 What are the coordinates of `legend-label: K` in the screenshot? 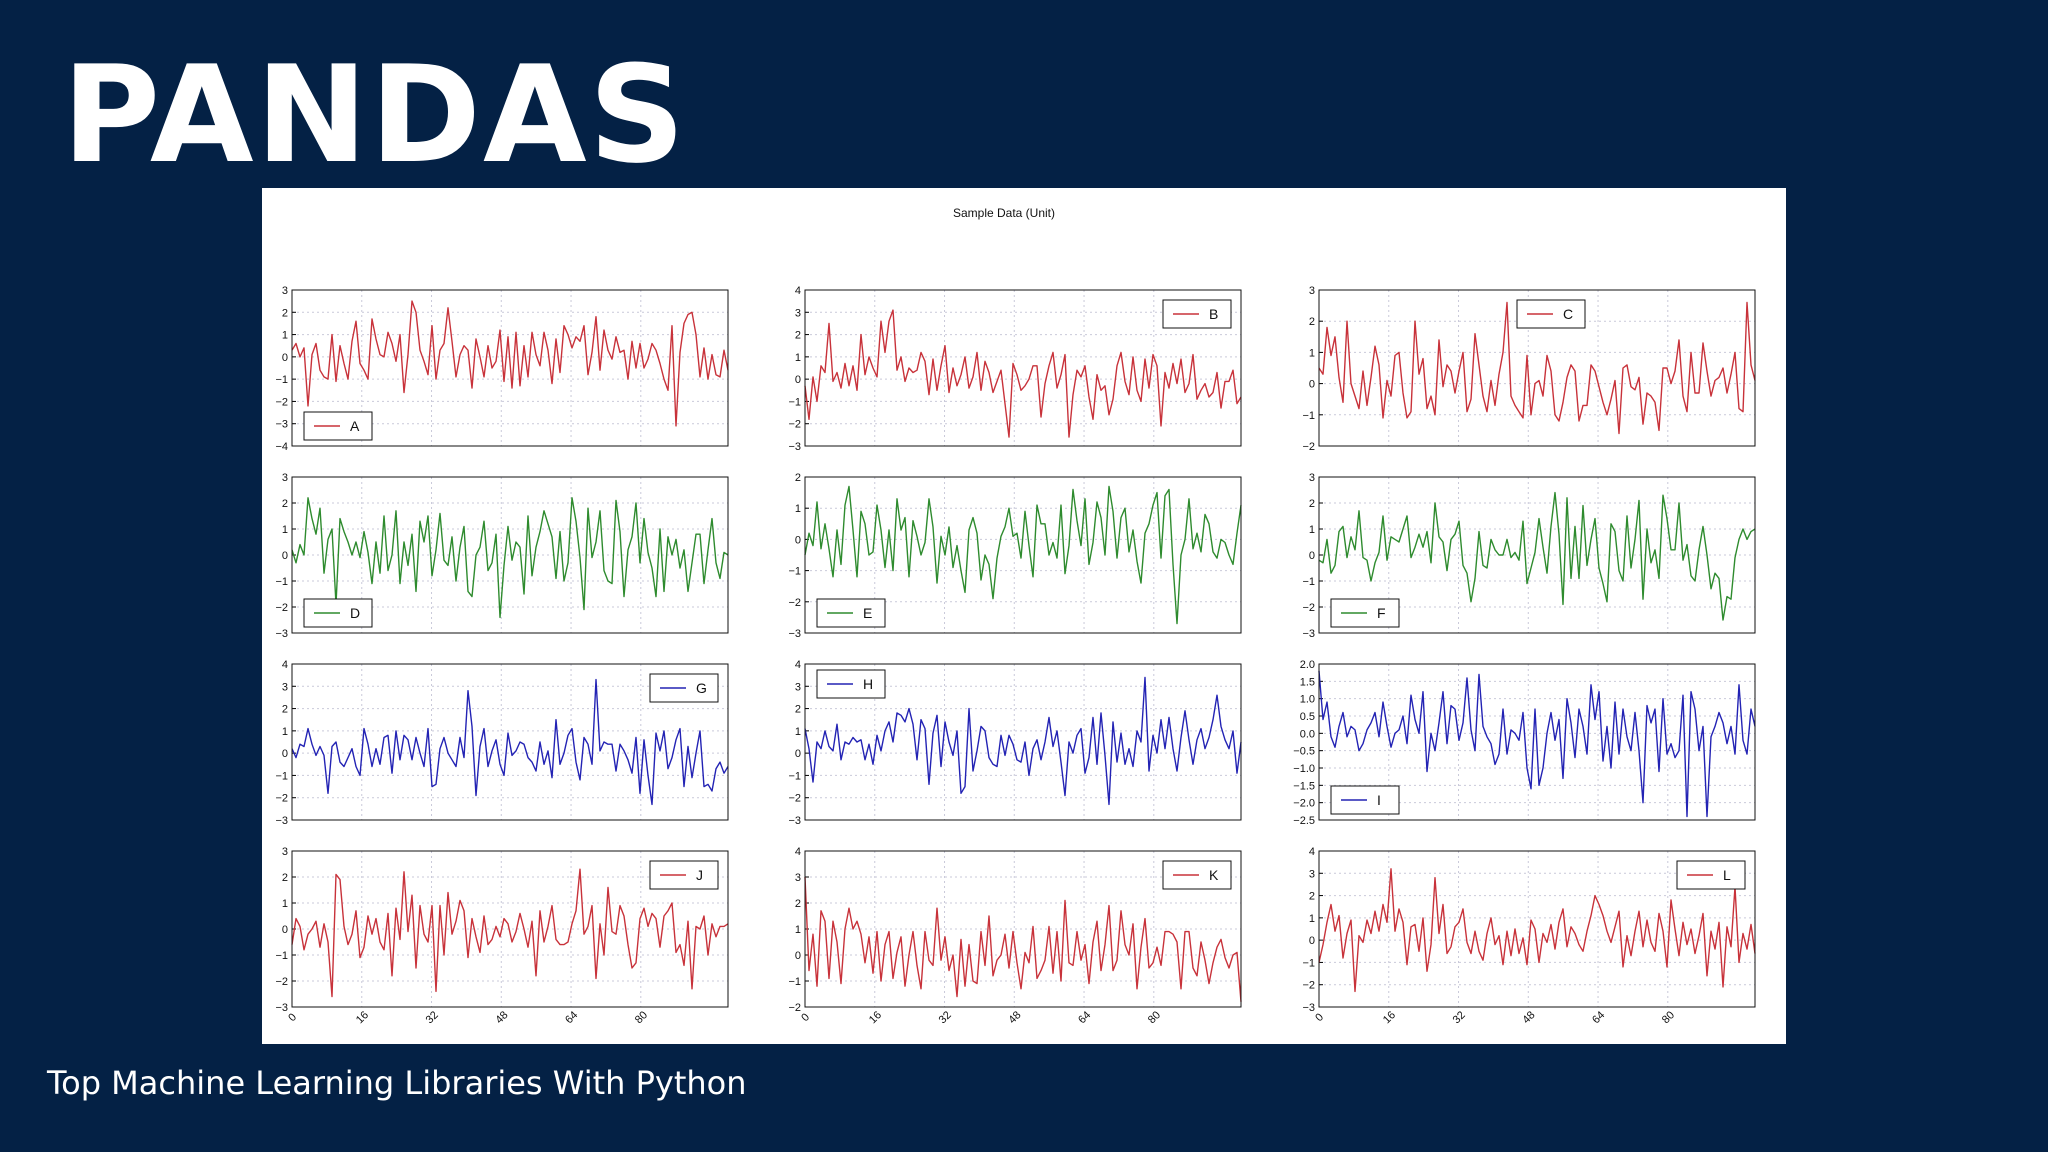 It's located at (1214, 875).